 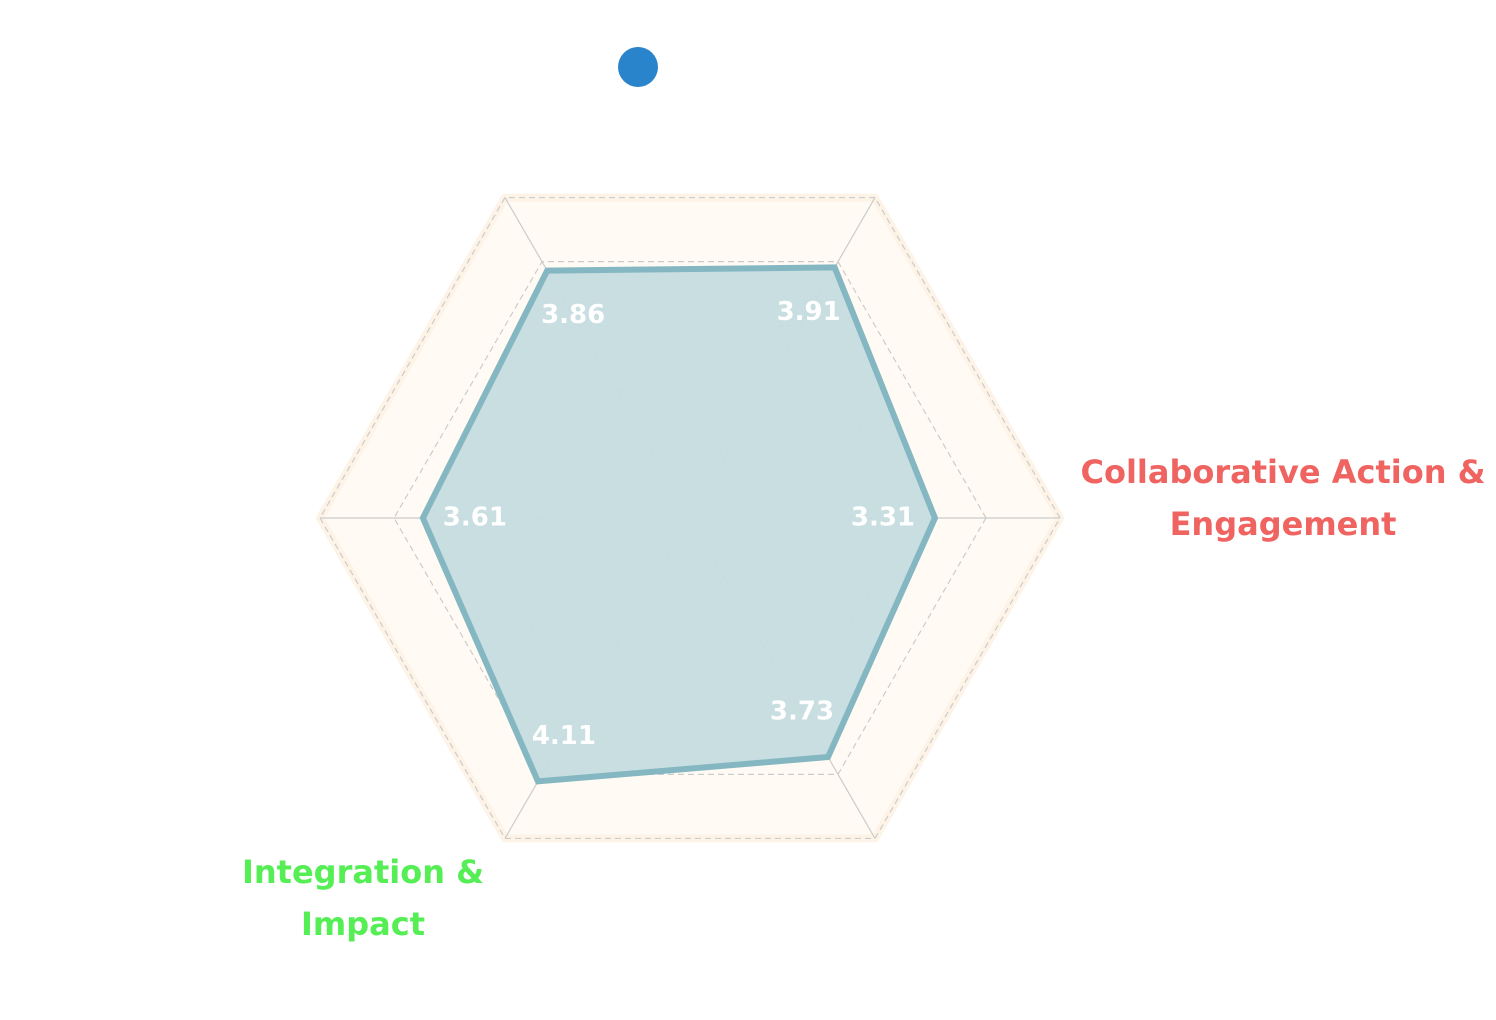 What do you see at coordinates (638, 67) in the screenshot?
I see `legend-marker` at bounding box center [638, 67].